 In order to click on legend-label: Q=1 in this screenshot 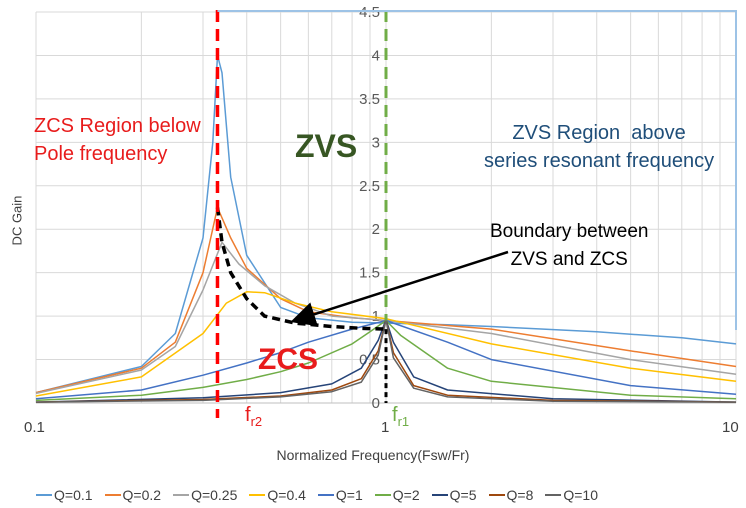, I will do `click(349, 495)`.